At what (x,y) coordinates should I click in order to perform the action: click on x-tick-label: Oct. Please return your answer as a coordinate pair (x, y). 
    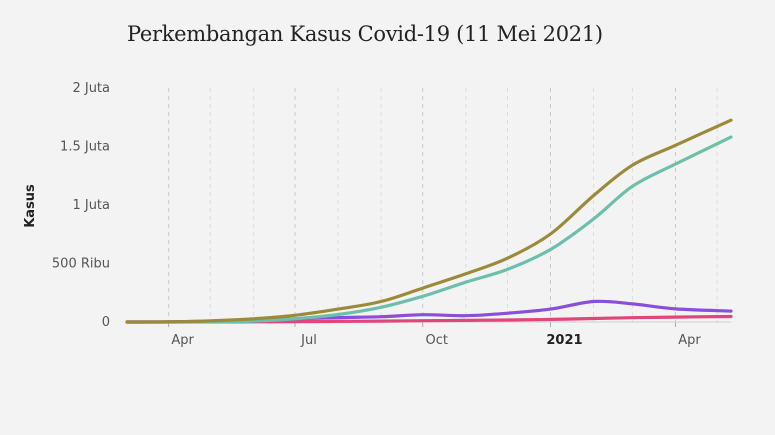
    Looking at the image, I should click on (437, 340).